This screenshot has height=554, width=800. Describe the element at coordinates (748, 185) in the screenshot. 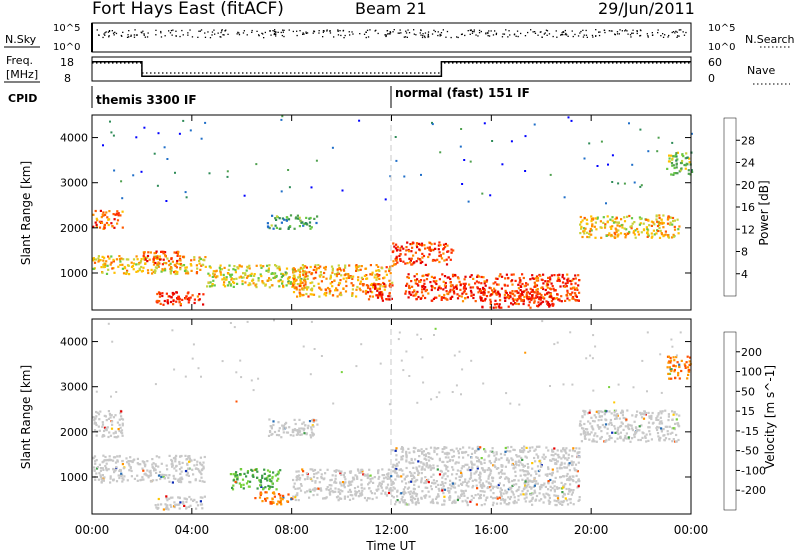

I see `colorbar-tick-label: 20` at that location.